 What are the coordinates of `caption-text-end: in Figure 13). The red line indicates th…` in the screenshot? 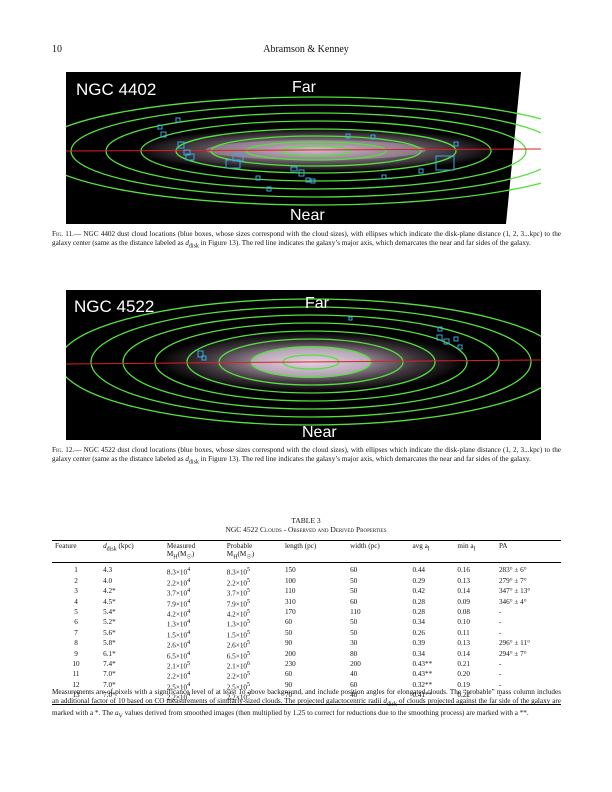 It's located at (364, 243).